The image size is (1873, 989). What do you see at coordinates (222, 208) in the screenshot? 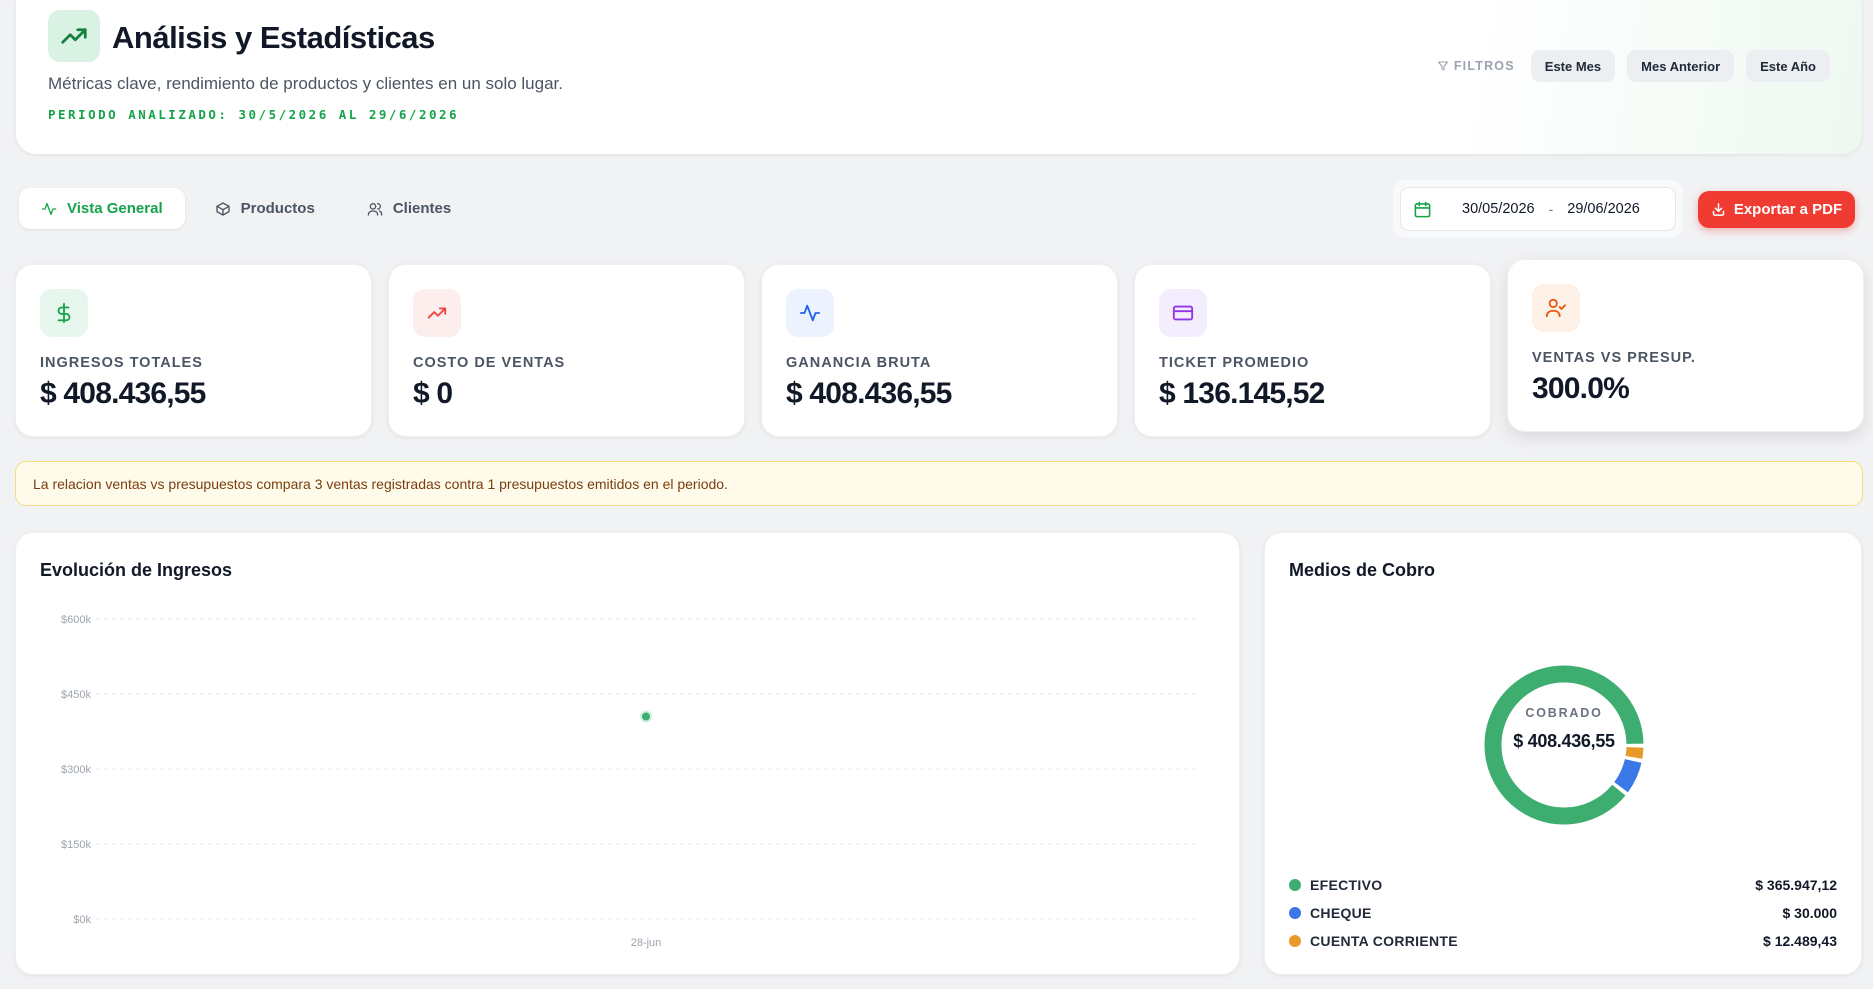
I see `box-icon` at bounding box center [222, 208].